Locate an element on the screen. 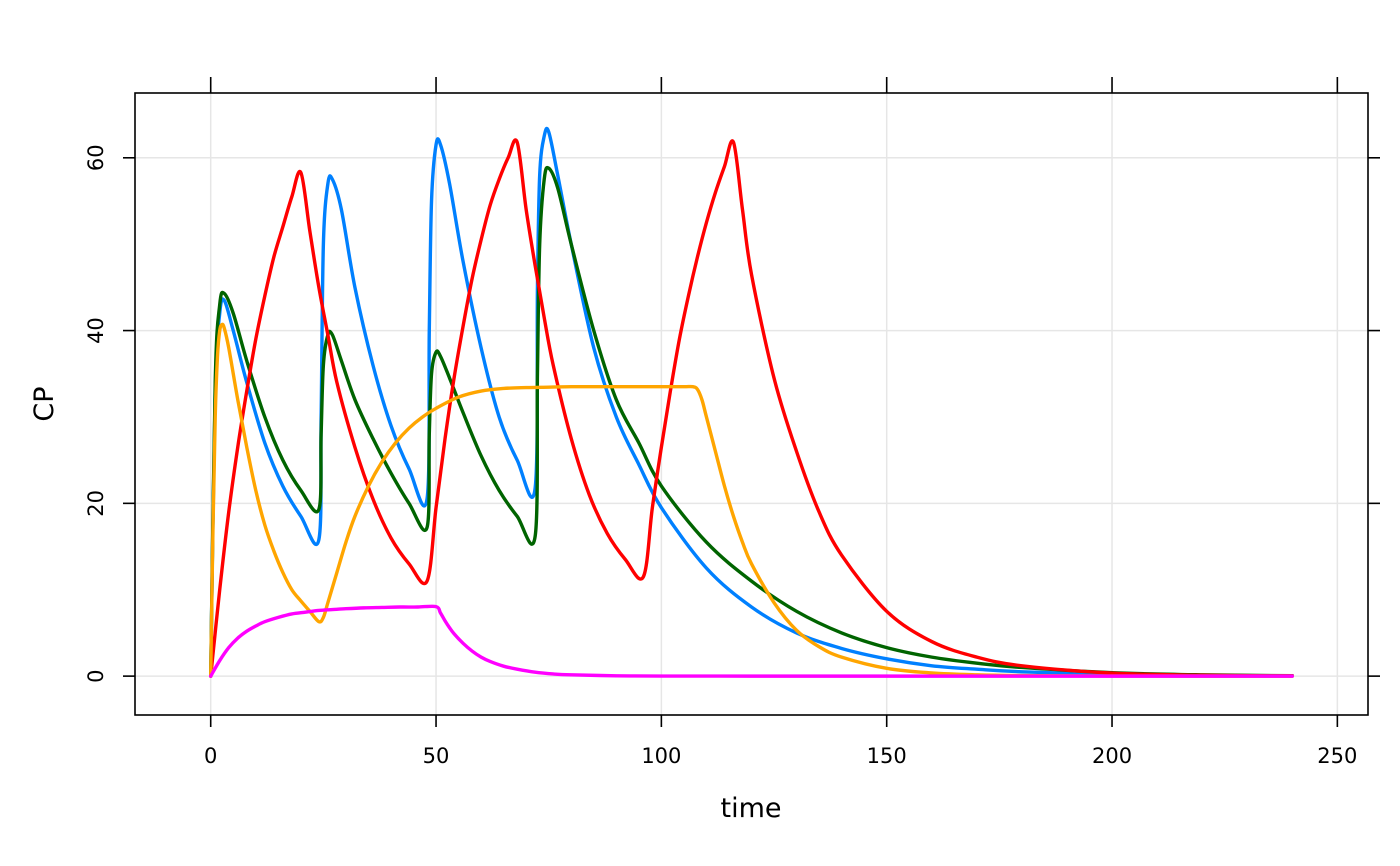 The image size is (1400, 866). x-tick-label: 200 is located at coordinates (1112, 756).